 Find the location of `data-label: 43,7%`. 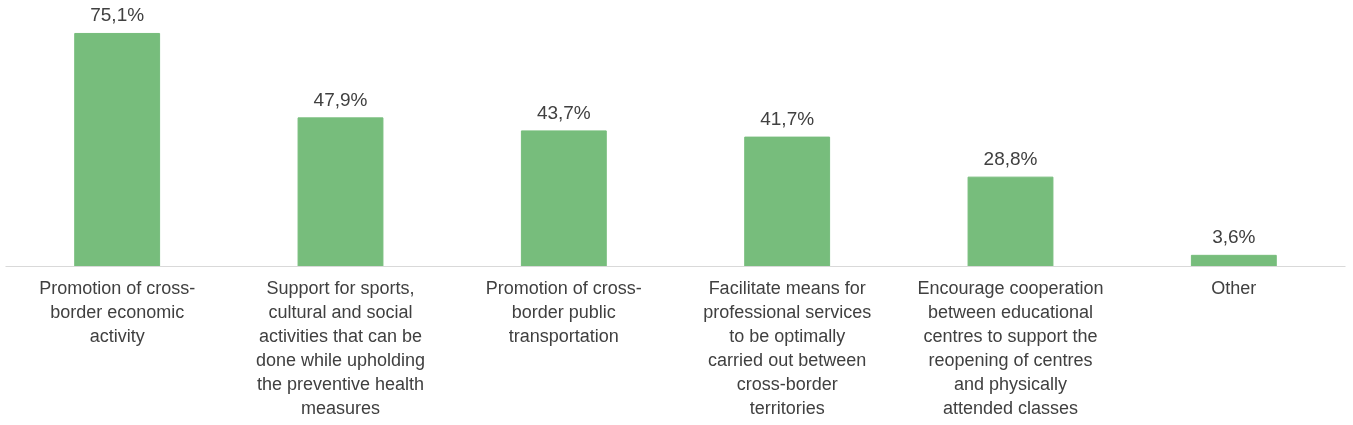

data-label: 43,7% is located at coordinates (563, 112).